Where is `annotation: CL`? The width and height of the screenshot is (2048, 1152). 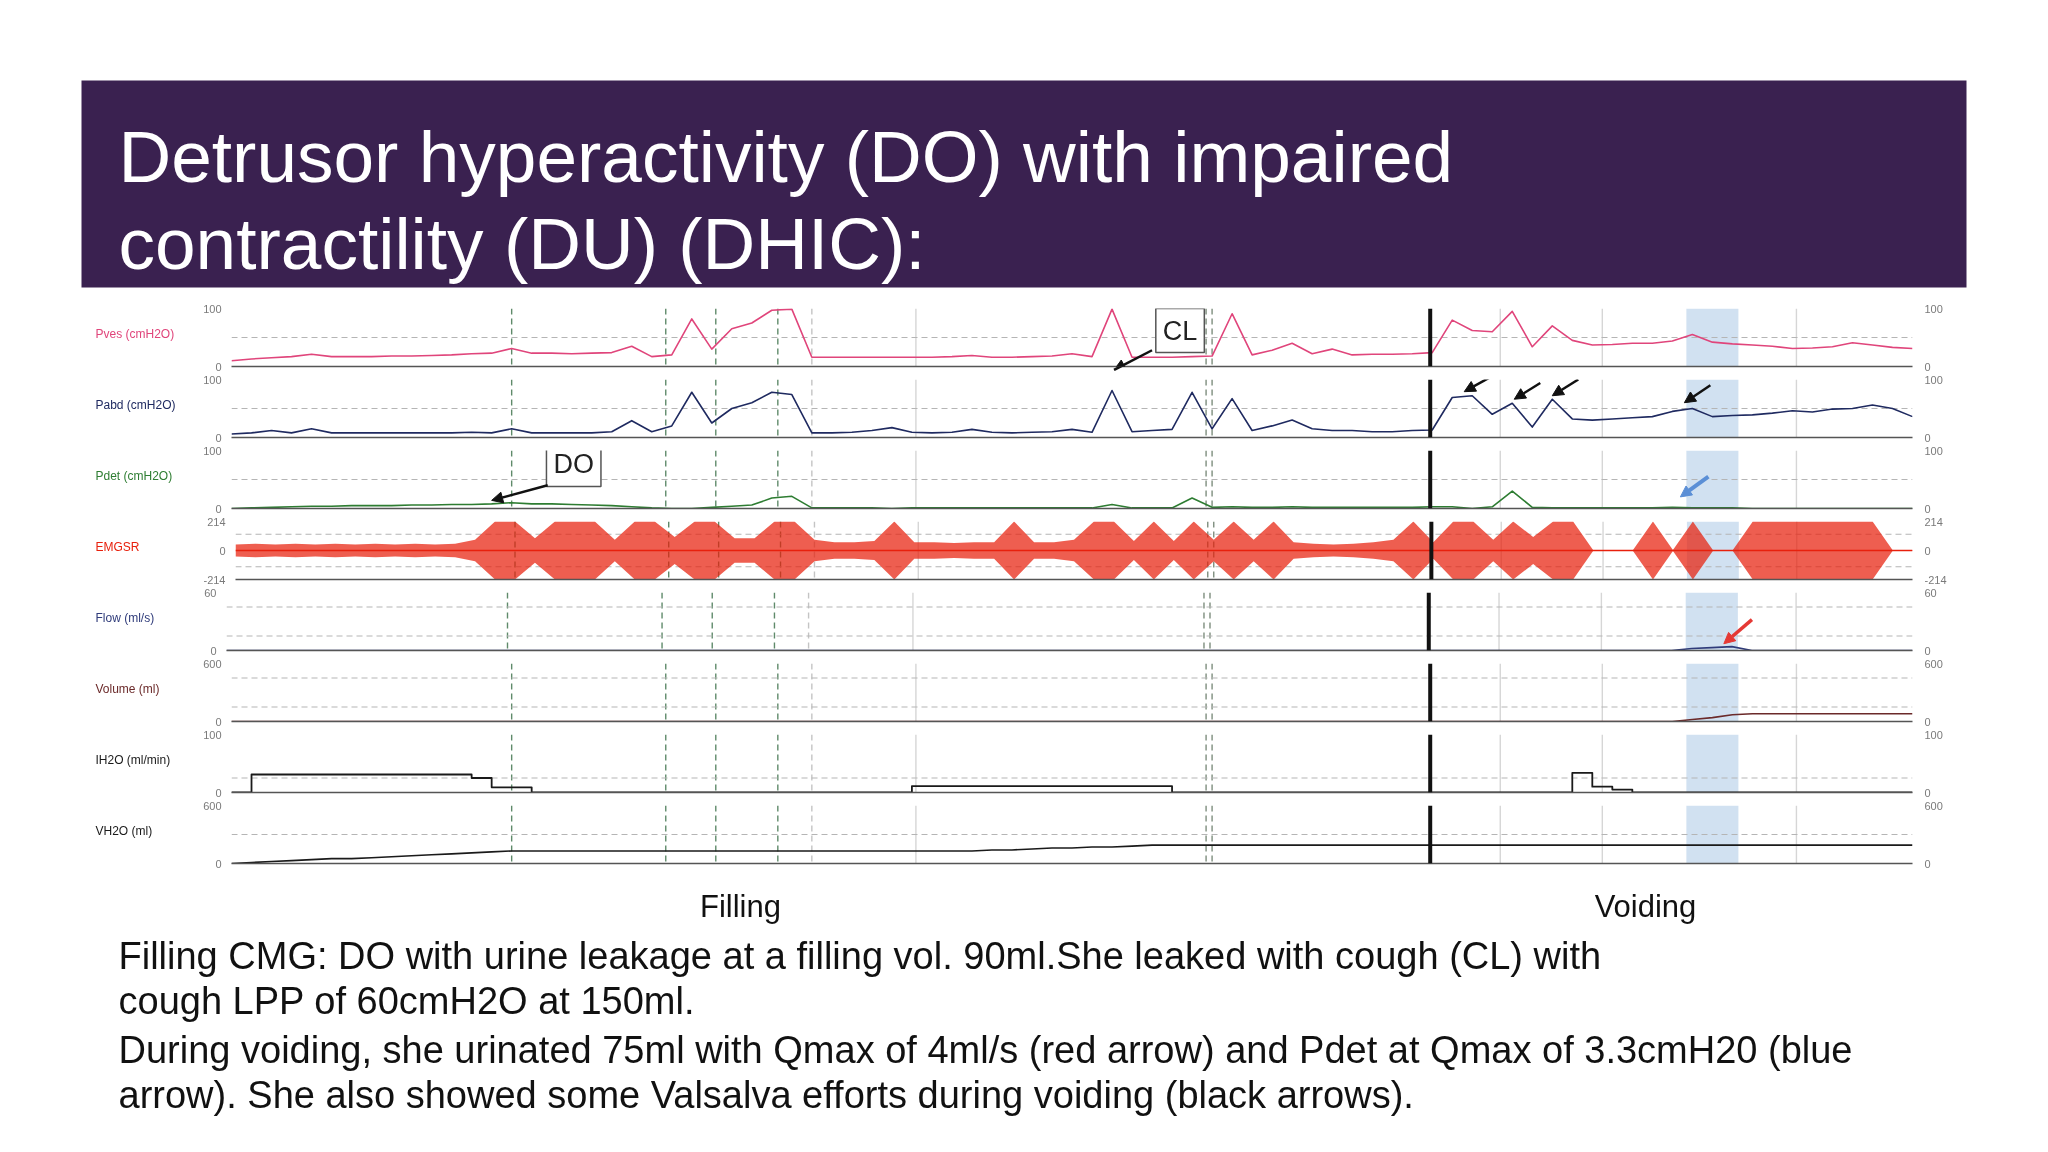 annotation: CL is located at coordinates (1180, 330).